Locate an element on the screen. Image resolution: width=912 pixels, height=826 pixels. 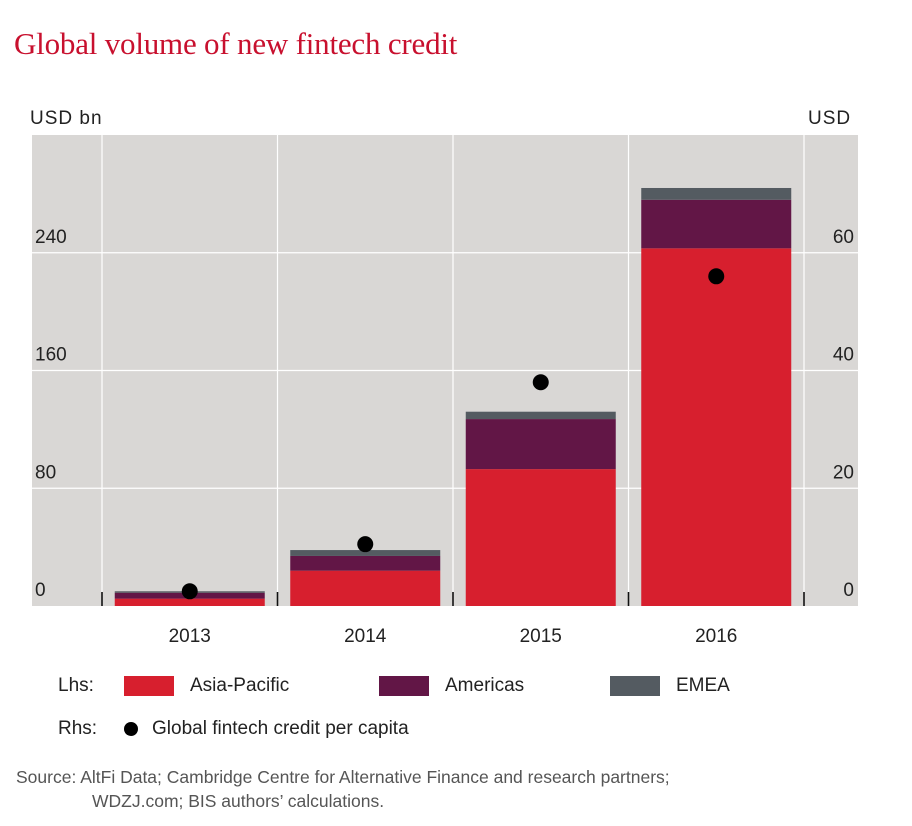
x-tick-label: 2013 is located at coordinates (190, 636).